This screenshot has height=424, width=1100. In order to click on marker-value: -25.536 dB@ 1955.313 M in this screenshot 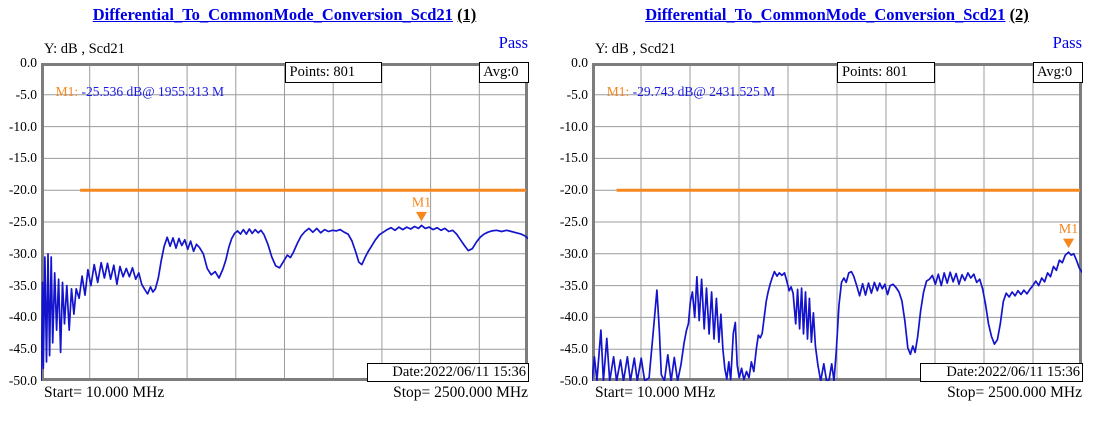, I will do `click(153, 91)`.